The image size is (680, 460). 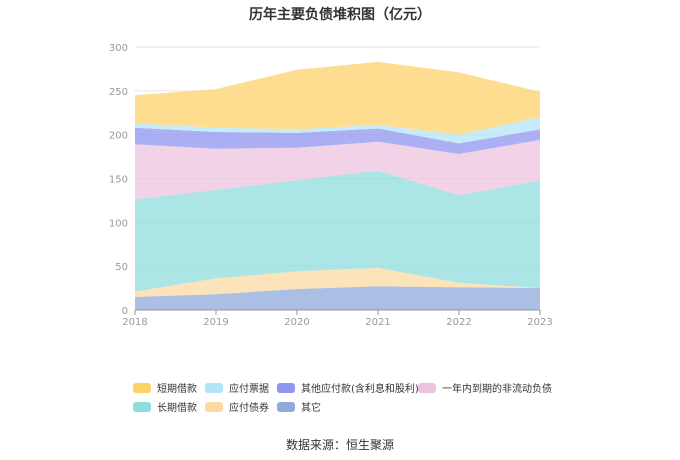 What do you see at coordinates (539, 322) in the screenshot?
I see `x-tick-label: 2023` at bounding box center [539, 322].